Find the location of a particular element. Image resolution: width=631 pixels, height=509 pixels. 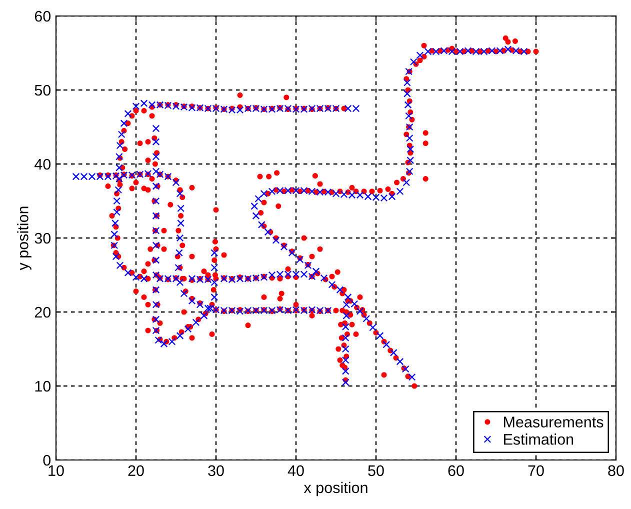

legend-label: Measurements is located at coordinates (554, 422).